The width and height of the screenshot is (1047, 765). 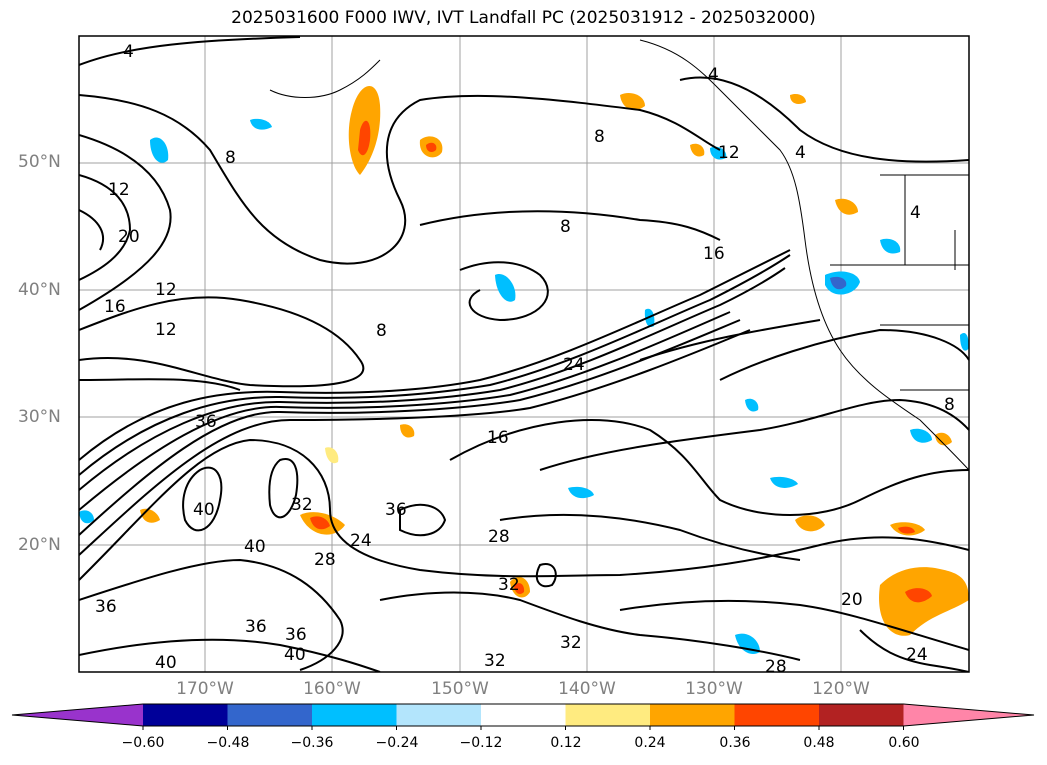 I want to click on lon-label-140w: 140°W, so click(x=587, y=689).